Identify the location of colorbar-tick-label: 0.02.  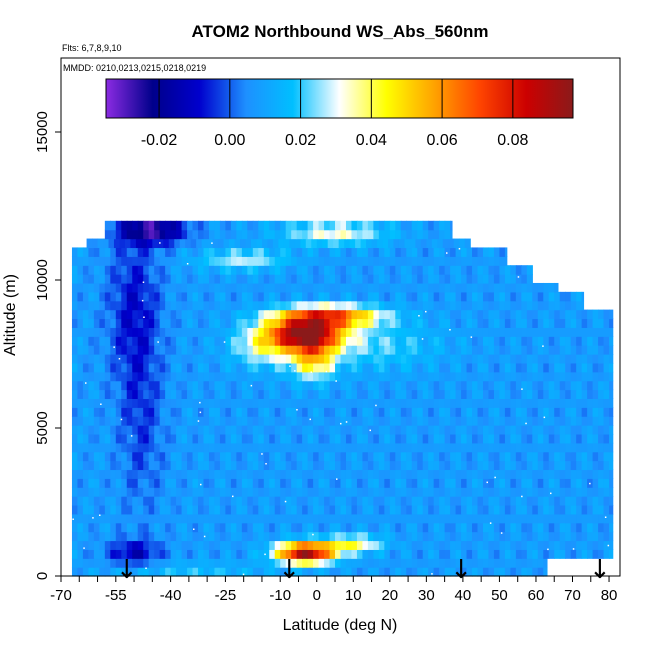
(300, 140).